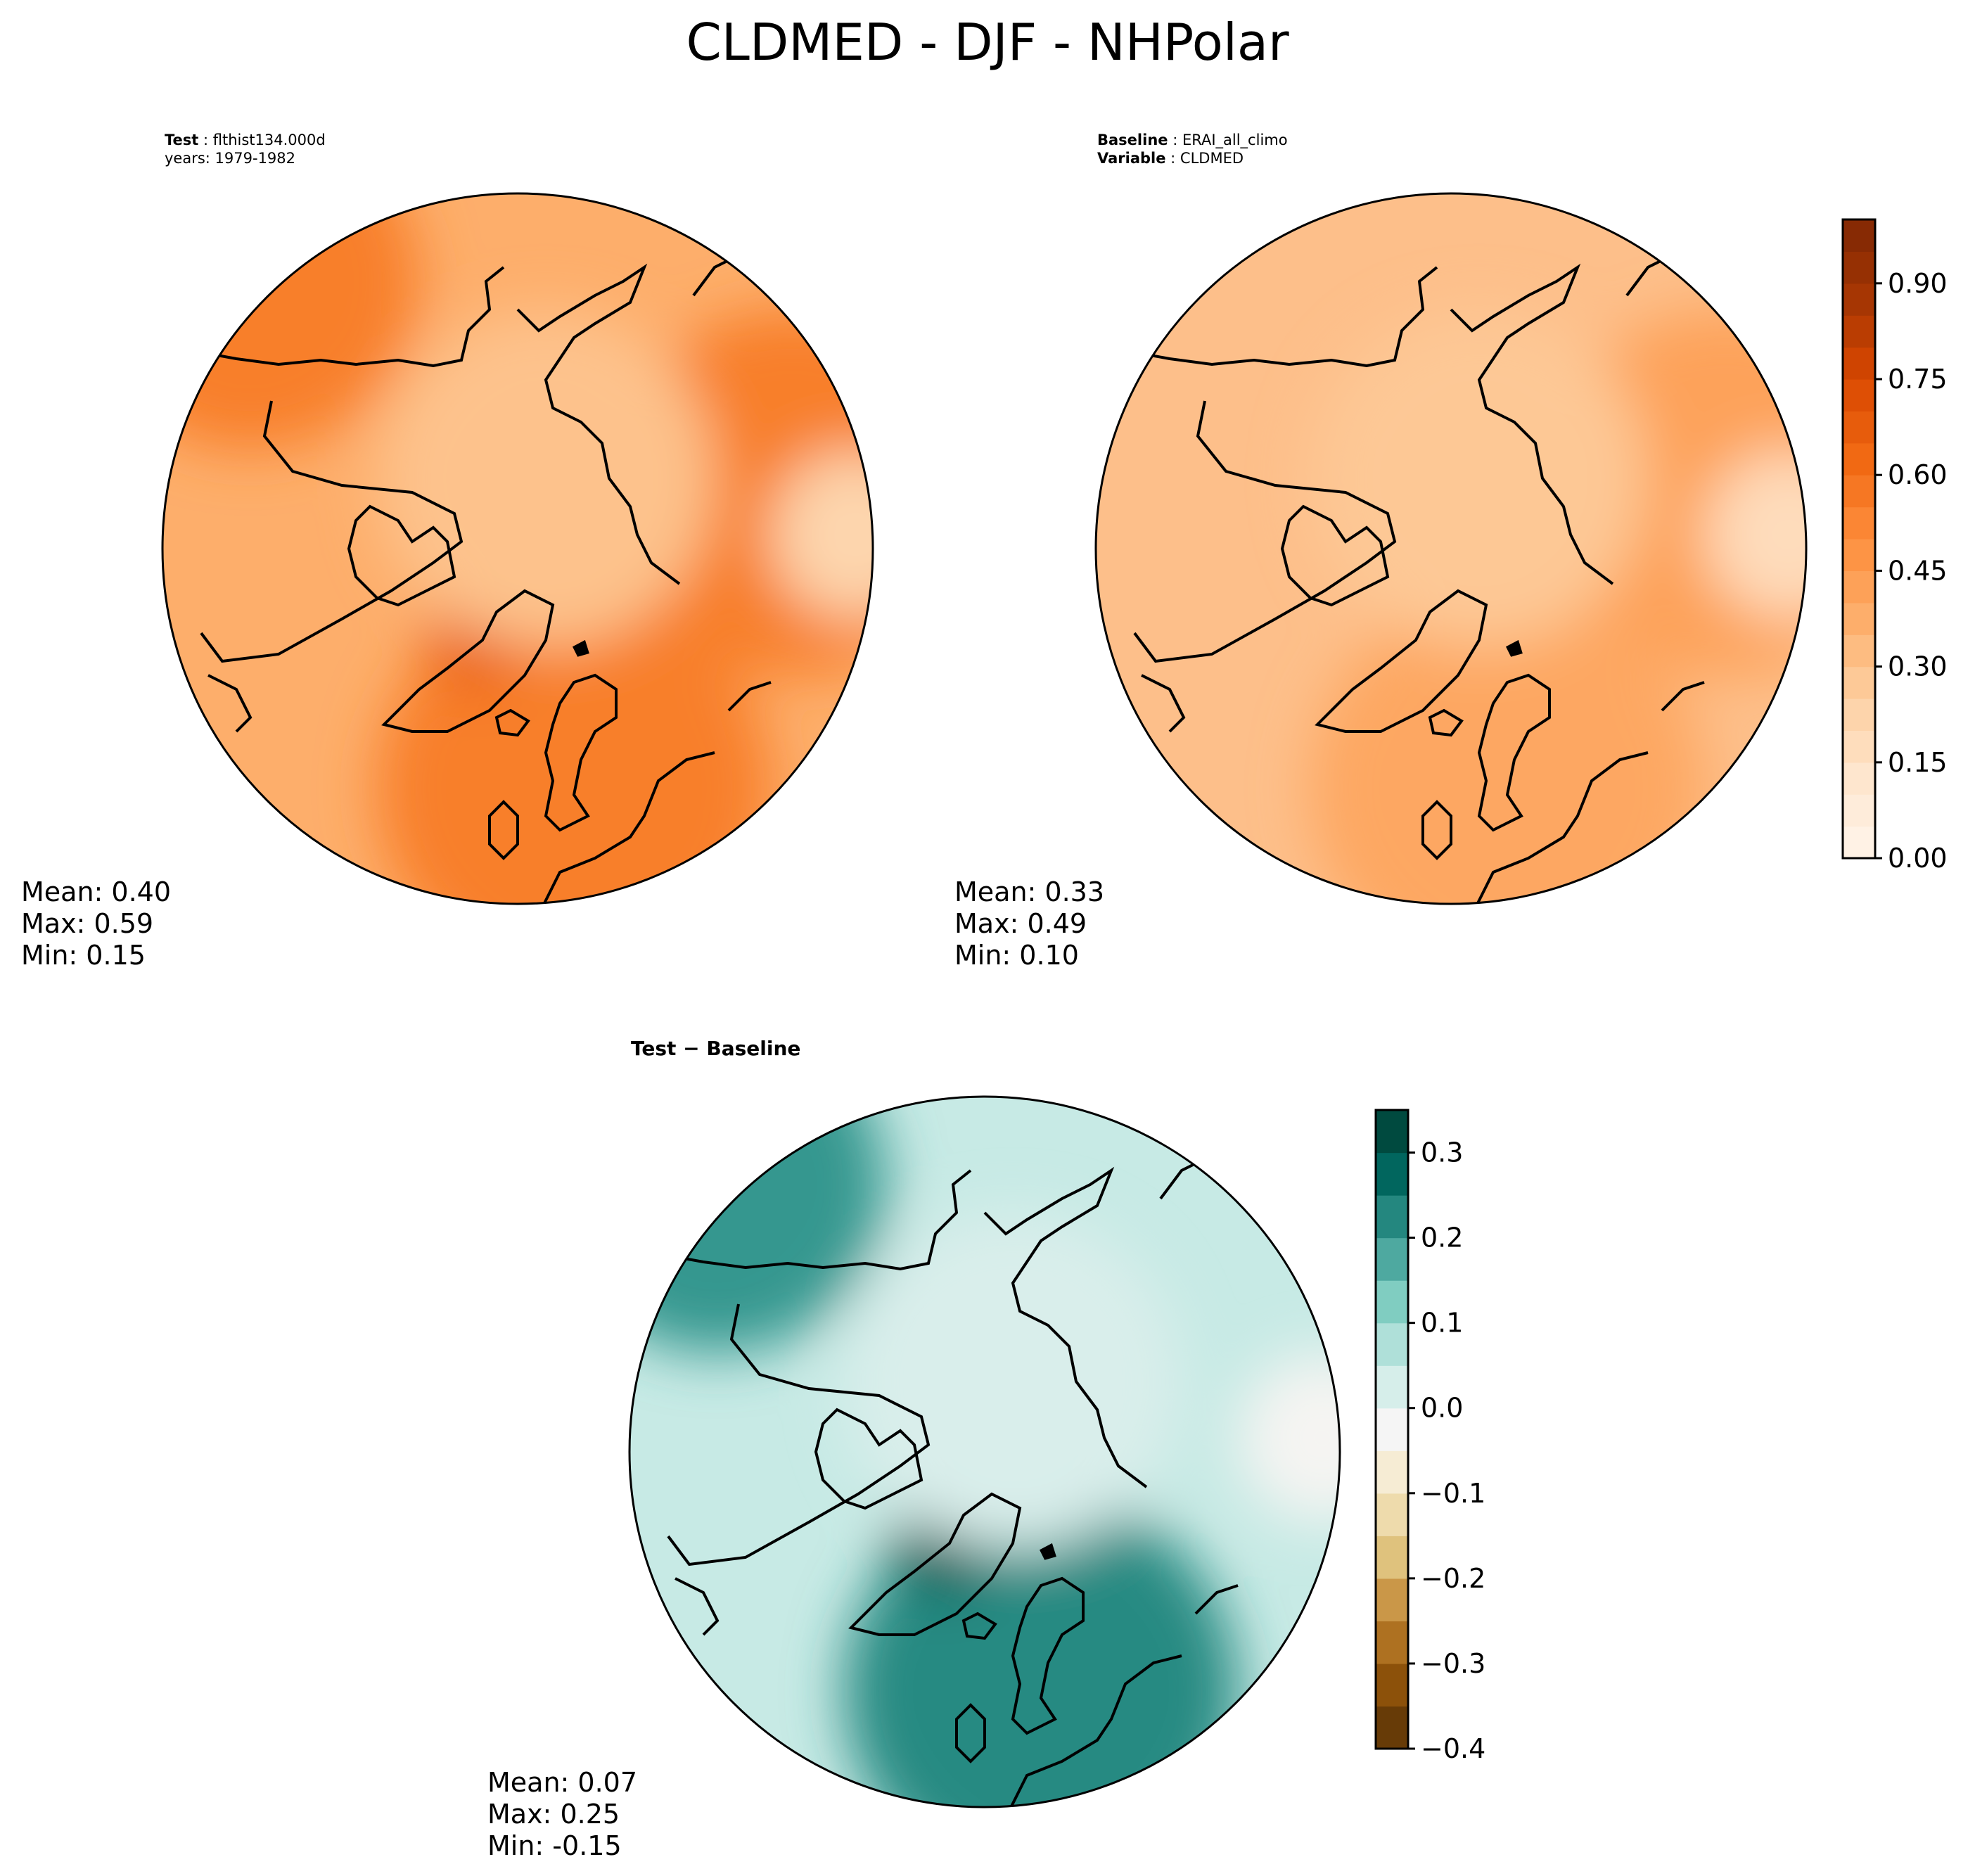 Image resolution: width=1975 pixels, height=1876 pixels. Describe the element at coordinates (1429, 1436) in the screenshot. I see `brbg-colorbar: −0.4 −0.3 −0.2 −0.1 0.0 0.1 0.2 0.3` at that location.